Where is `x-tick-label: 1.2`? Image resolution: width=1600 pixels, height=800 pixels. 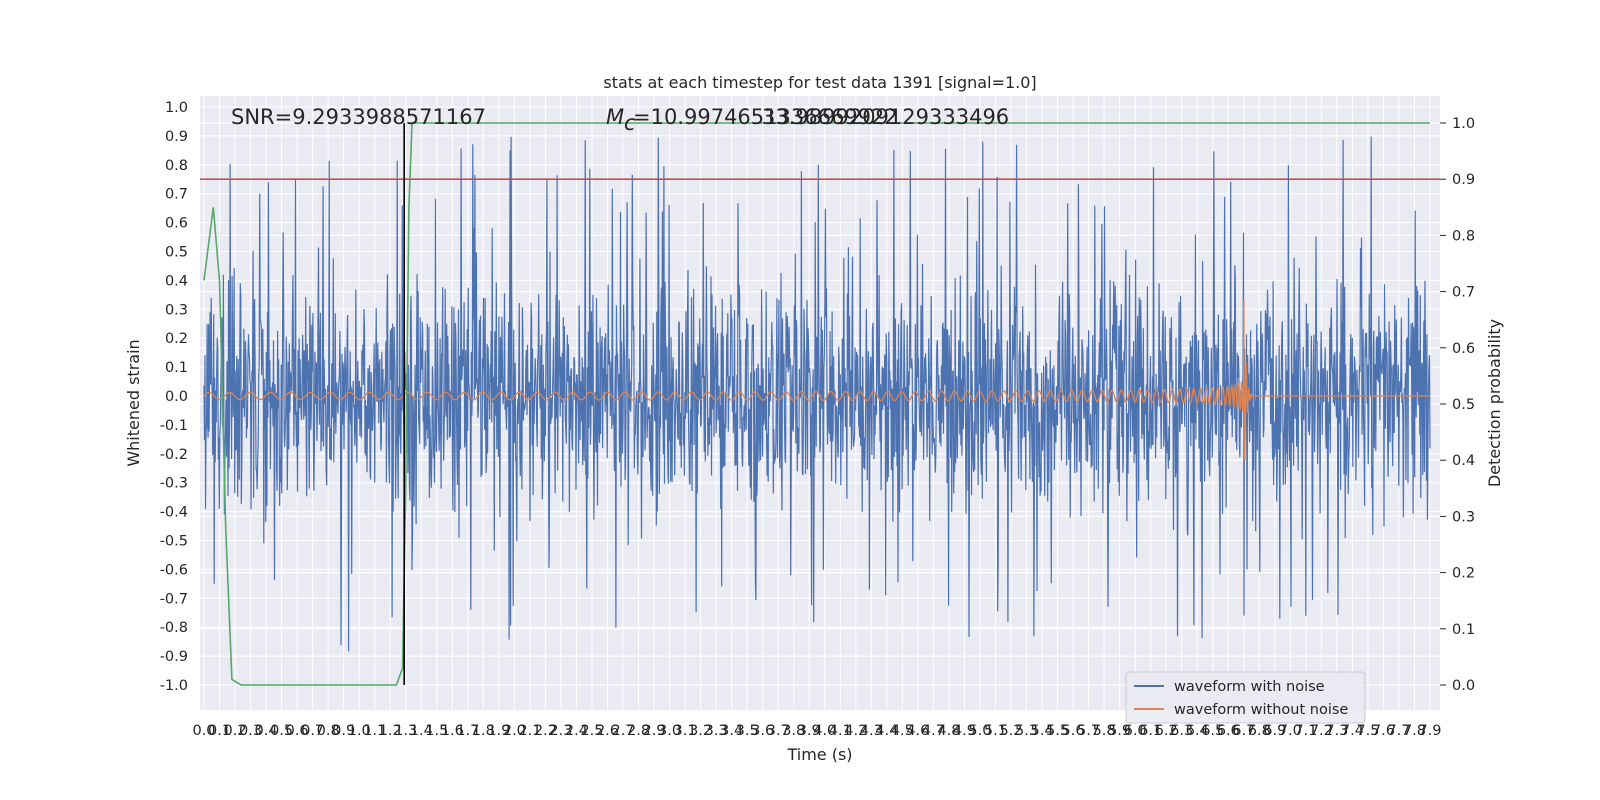
x-tick-label: 1.2 is located at coordinates (390, 731).